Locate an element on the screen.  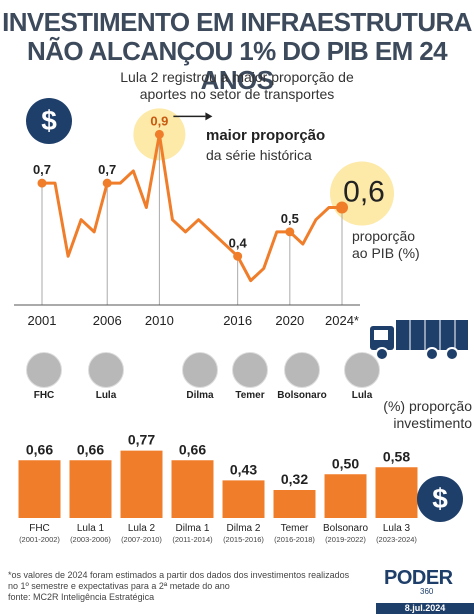
annotation-main: maior proporção is located at coordinates (266, 135).